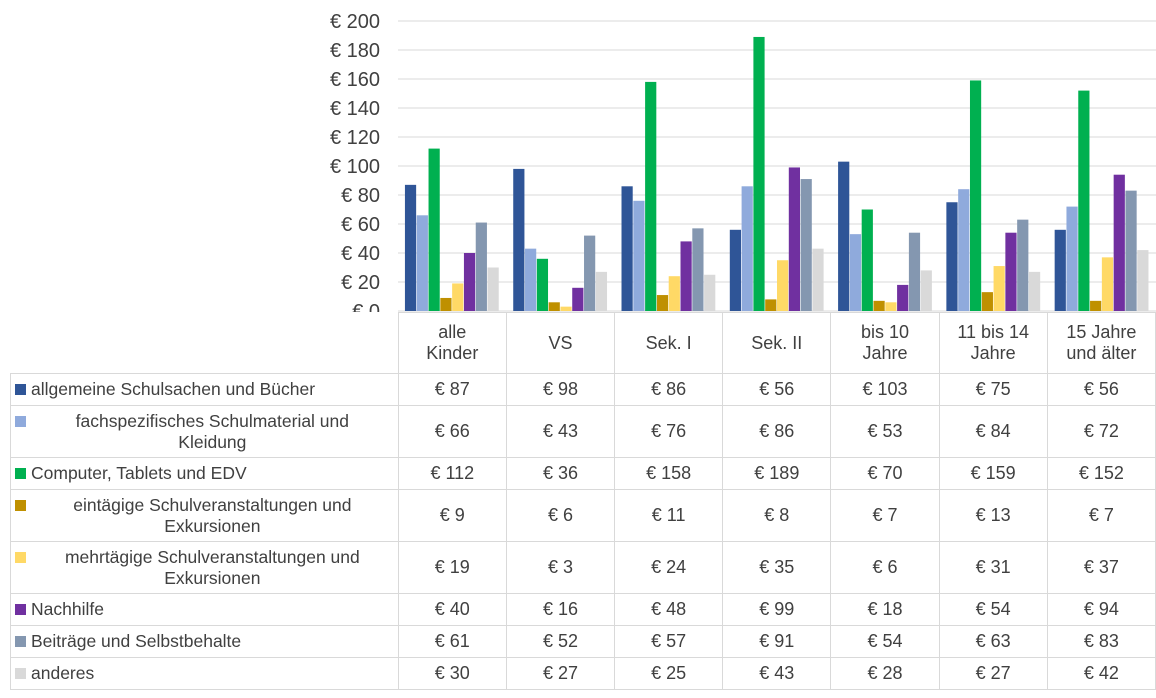 The width and height of the screenshot is (1156, 698). What do you see at coordinates (452, 389) in the screenshot?
I see `value-cell: € 87` at bounding box center [452, 389].